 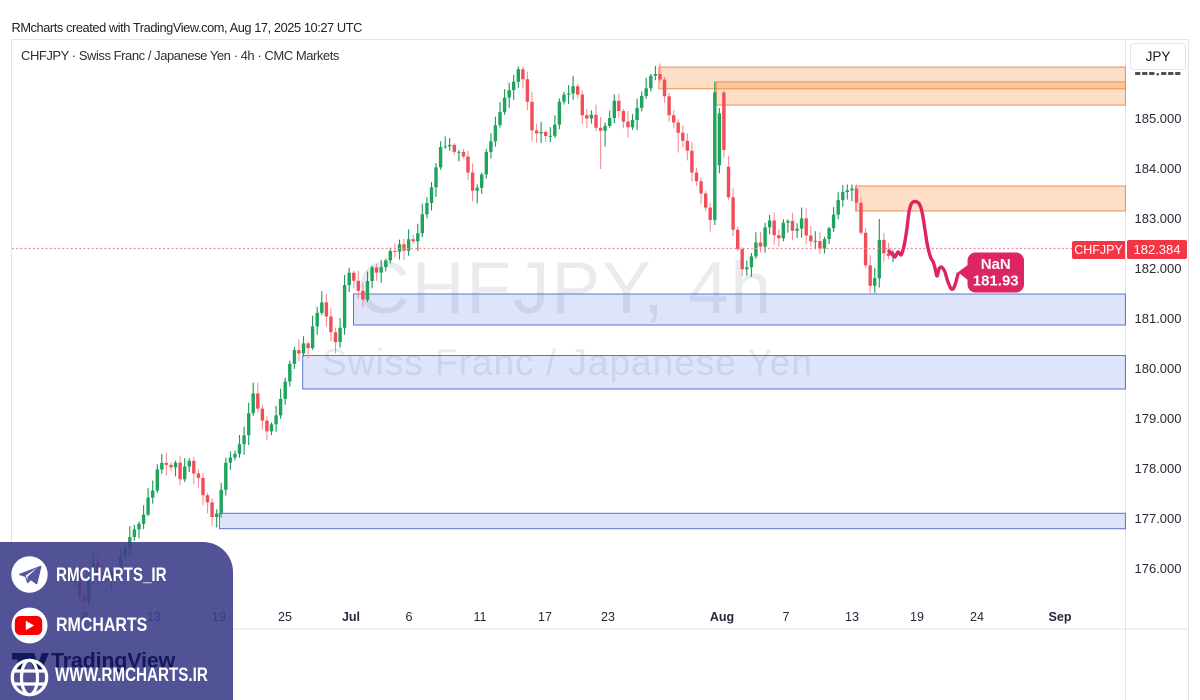 What do you see at coordinates (996, 281) in the screenshot?
I see `svg-text: 181.93` at bounding box center [996, 281].